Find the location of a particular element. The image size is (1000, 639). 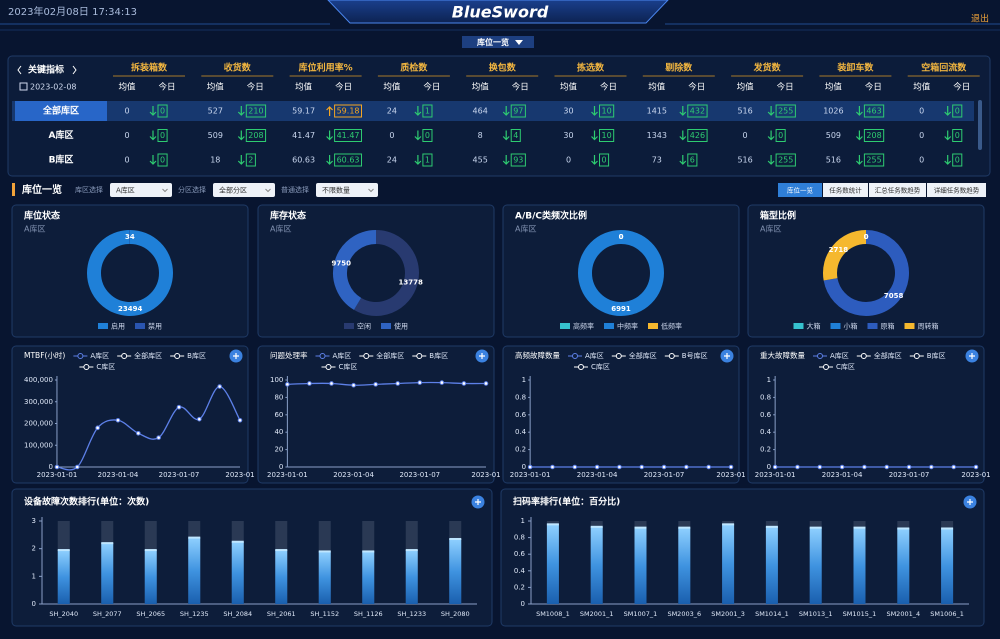

tab-bg is located at coordinates (498, 42).